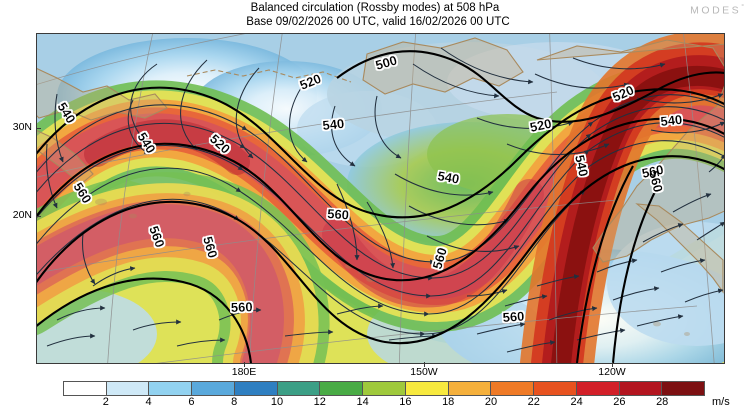 This screenshot has width=750, height=410. What do you see at coordinates (105, 402) in the screenshot?
I see `colorbar-tick-2: 2` at bounding box center [105, 402].